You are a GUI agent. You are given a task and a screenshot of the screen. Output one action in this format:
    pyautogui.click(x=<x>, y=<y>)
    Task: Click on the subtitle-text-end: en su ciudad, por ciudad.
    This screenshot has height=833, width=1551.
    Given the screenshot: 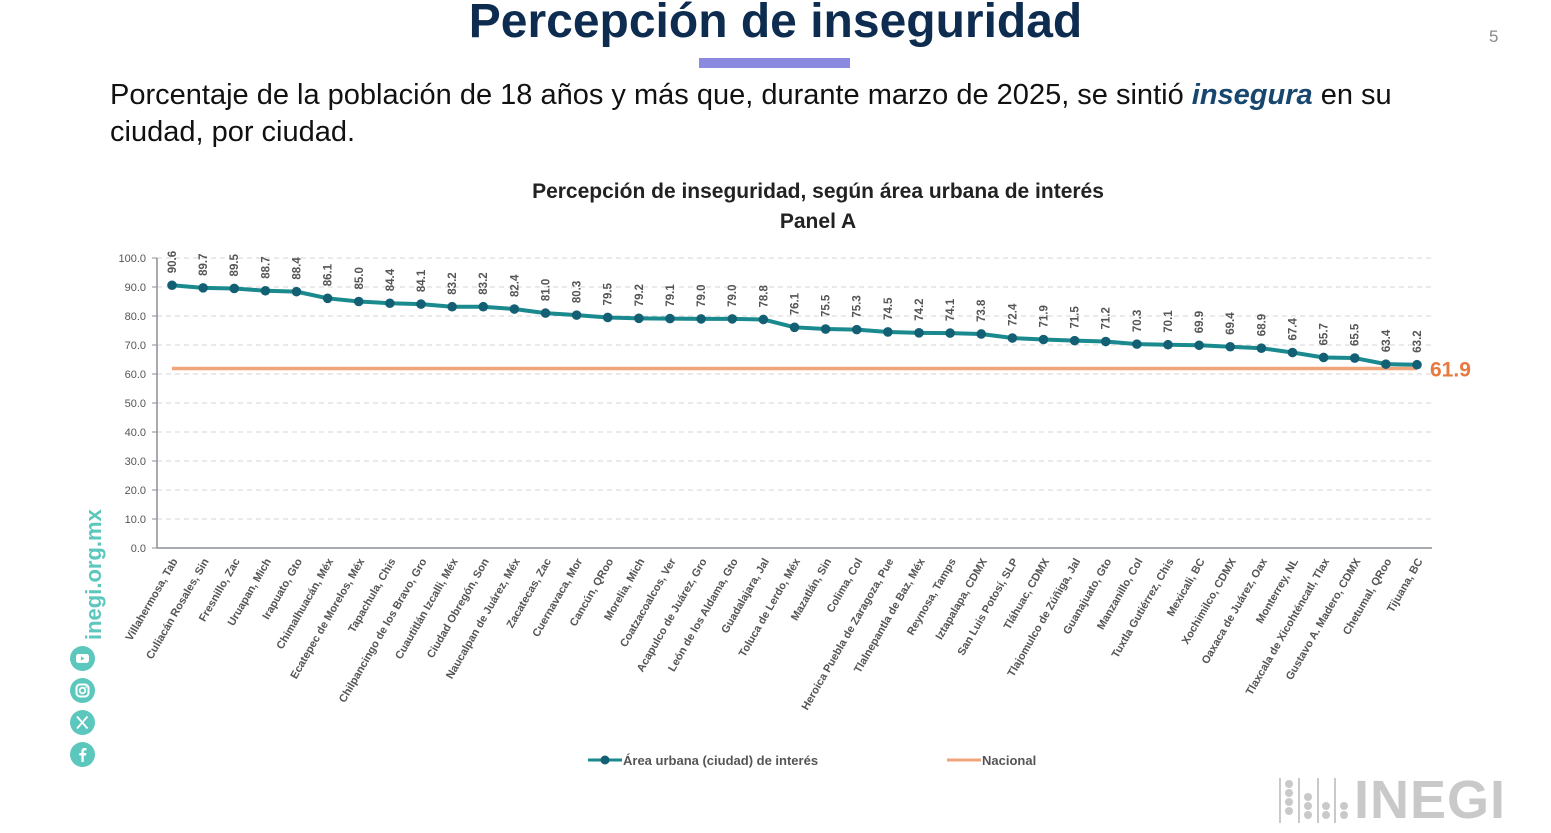 What is the action you would take?
    pyautogui.click(x=751, y=113)
    